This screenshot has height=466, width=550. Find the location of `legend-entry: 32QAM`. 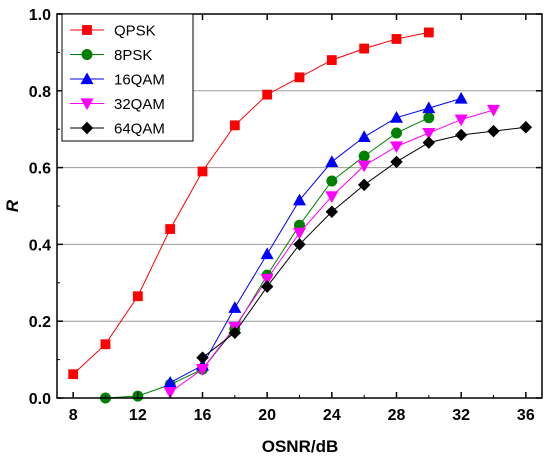

legend-entry: 32QAM is located at coordinates (117, 104).